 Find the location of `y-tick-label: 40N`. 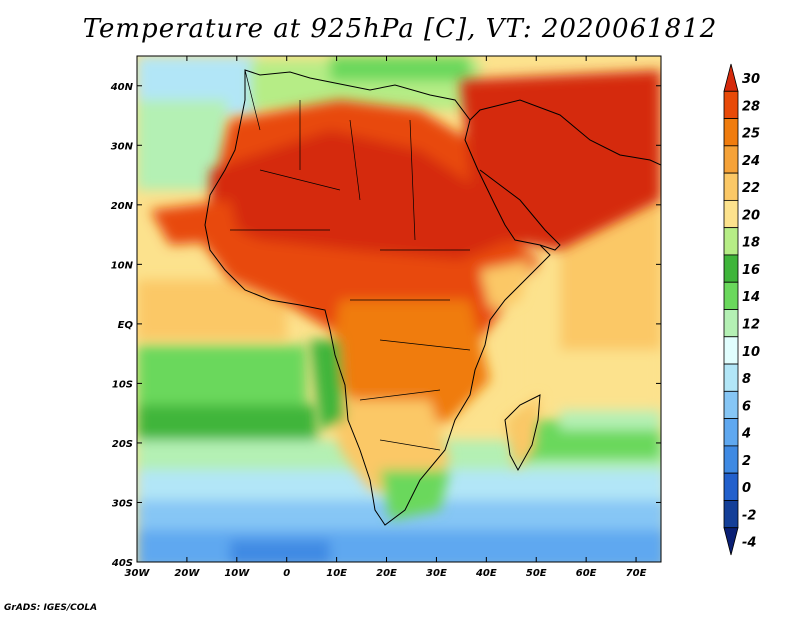

y-tick-label: 40N is located at coordinates (122, 87).